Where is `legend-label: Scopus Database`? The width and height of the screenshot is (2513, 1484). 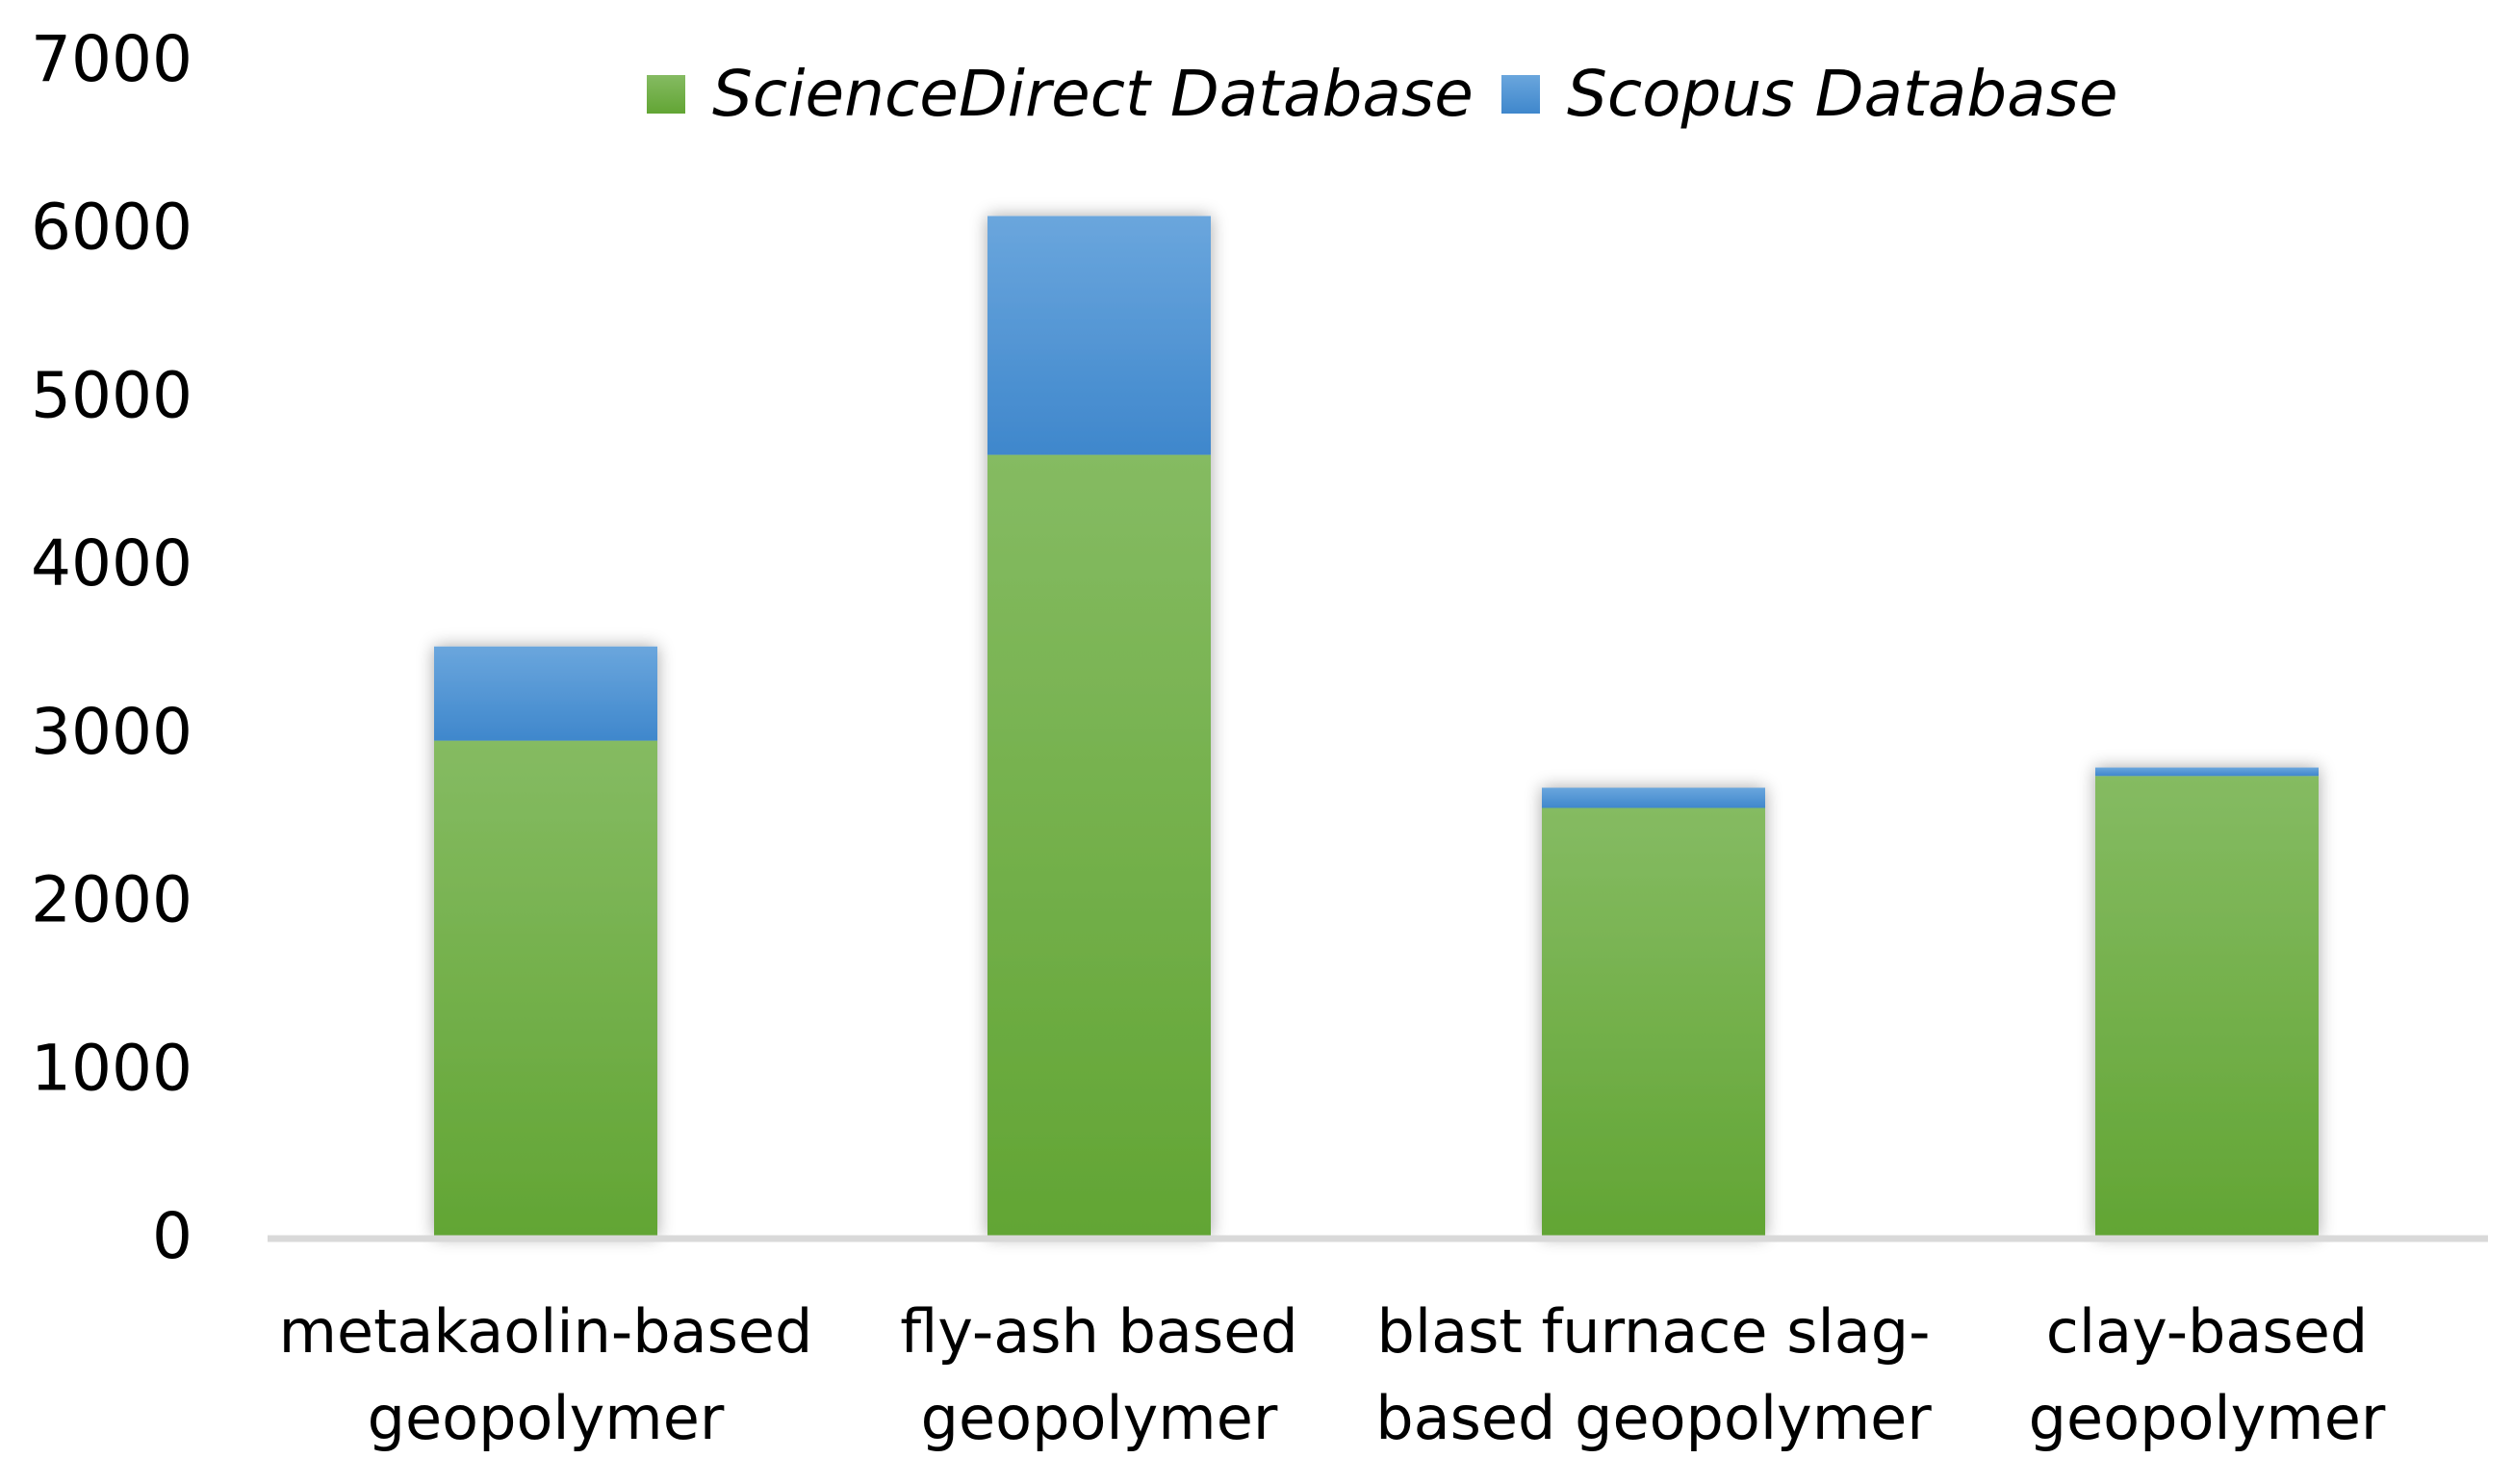 legend-label: Scopus Database is located at coordinates (1843, 94).